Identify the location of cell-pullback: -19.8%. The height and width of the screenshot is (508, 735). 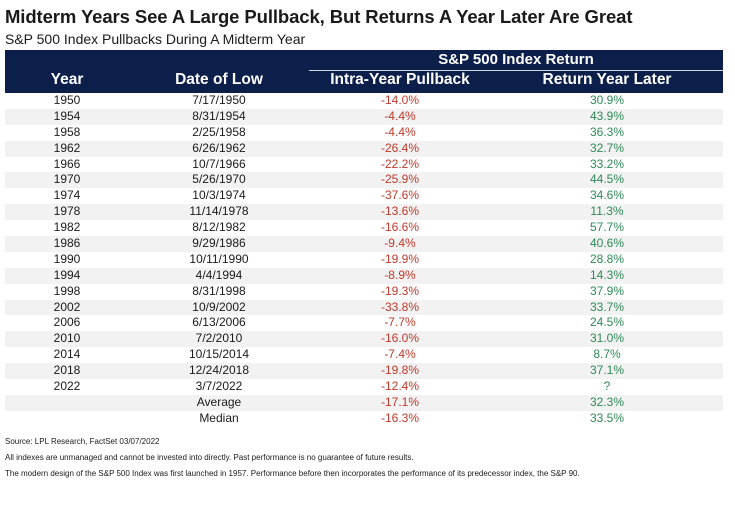
(400, 370).